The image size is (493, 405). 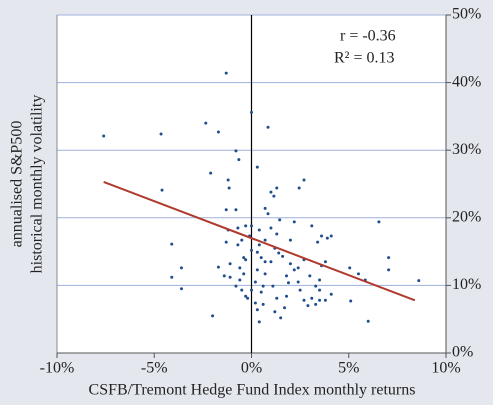 I want to click on y-tick-label: 20%, so click(x=466, y=216).